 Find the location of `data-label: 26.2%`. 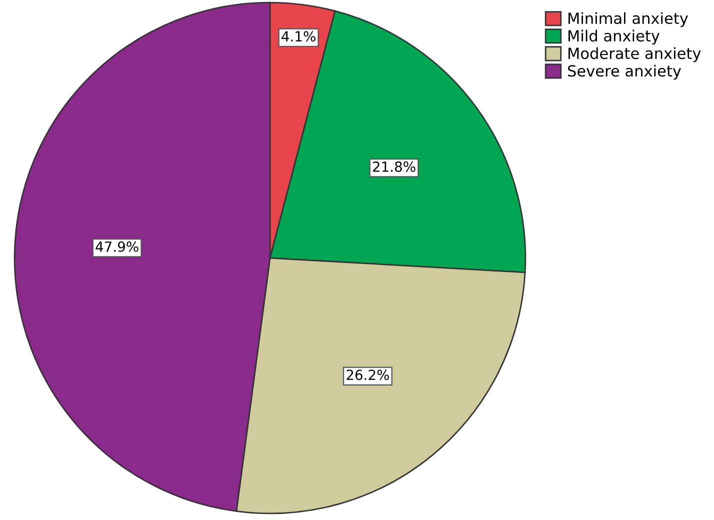

data-label: 26.2% is located at coordinates (367, 375).